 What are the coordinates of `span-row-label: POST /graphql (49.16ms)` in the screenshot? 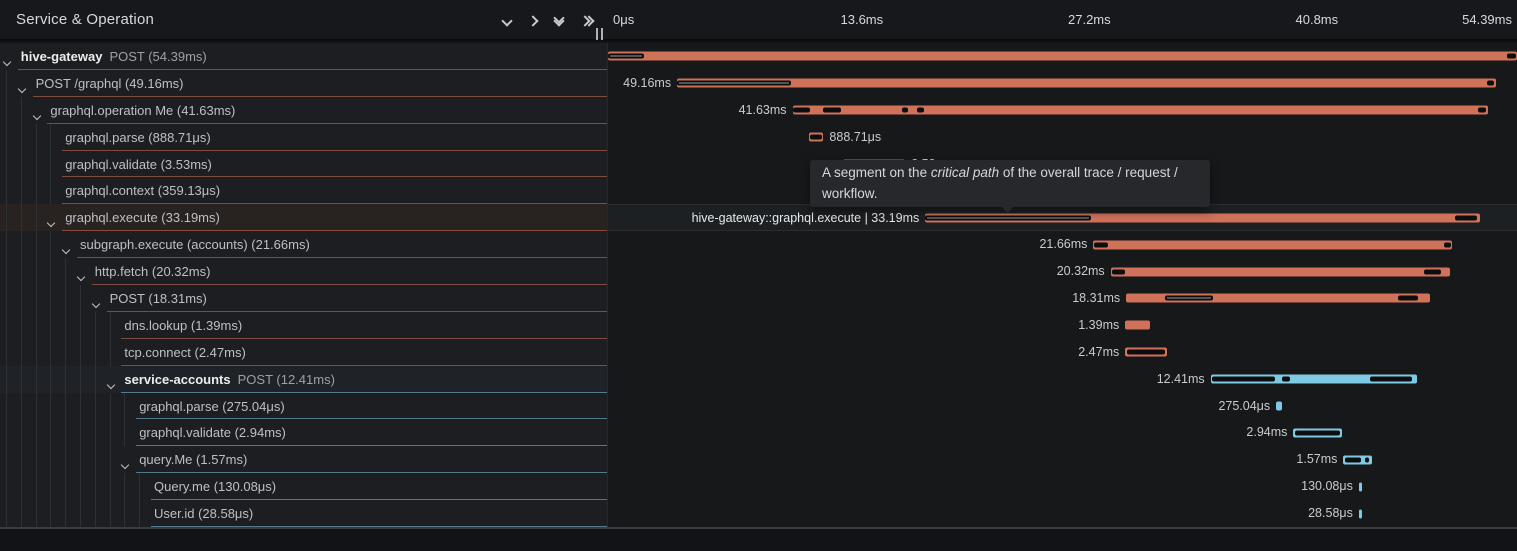 It's located at (303, 83).